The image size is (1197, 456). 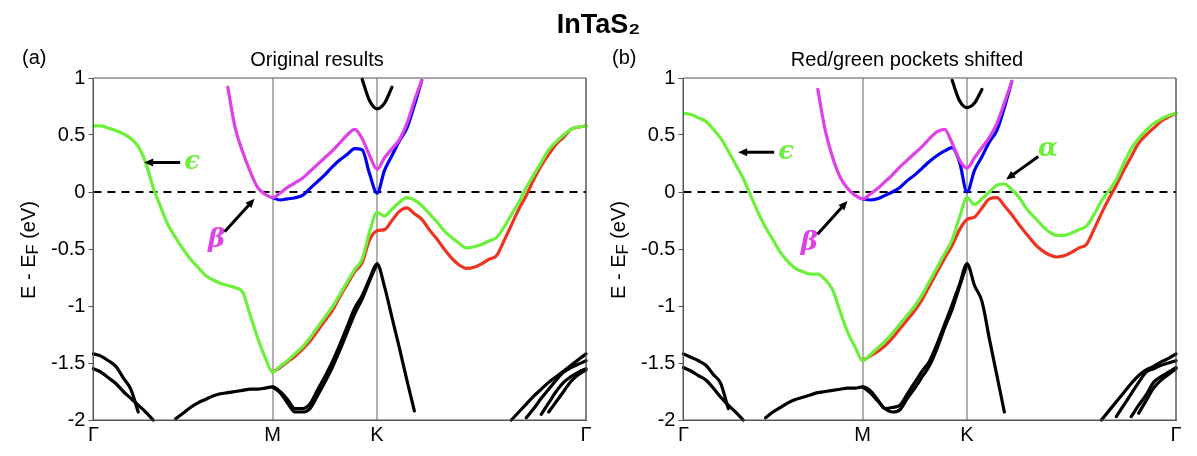 I want to click on chart-subtitle: (b), so click(x=624, y=56).